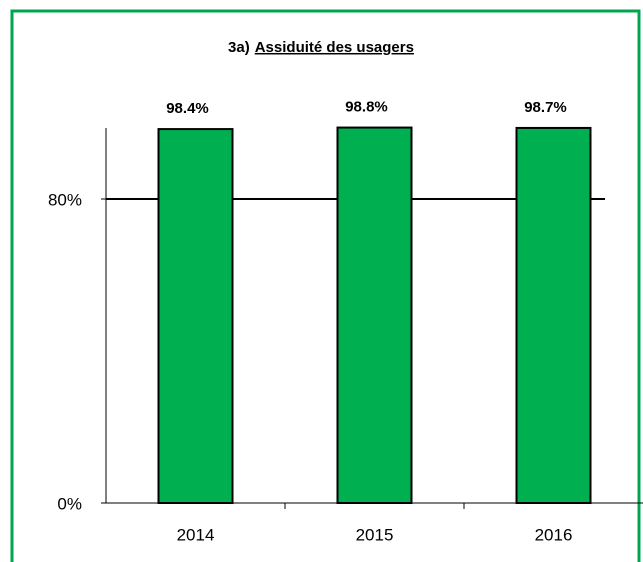 The height and width of the screenshot is (562, 643). Describe the element at coordinates (69, 503) in the screenshot. I see `y-tick-label: 0%` at that location.